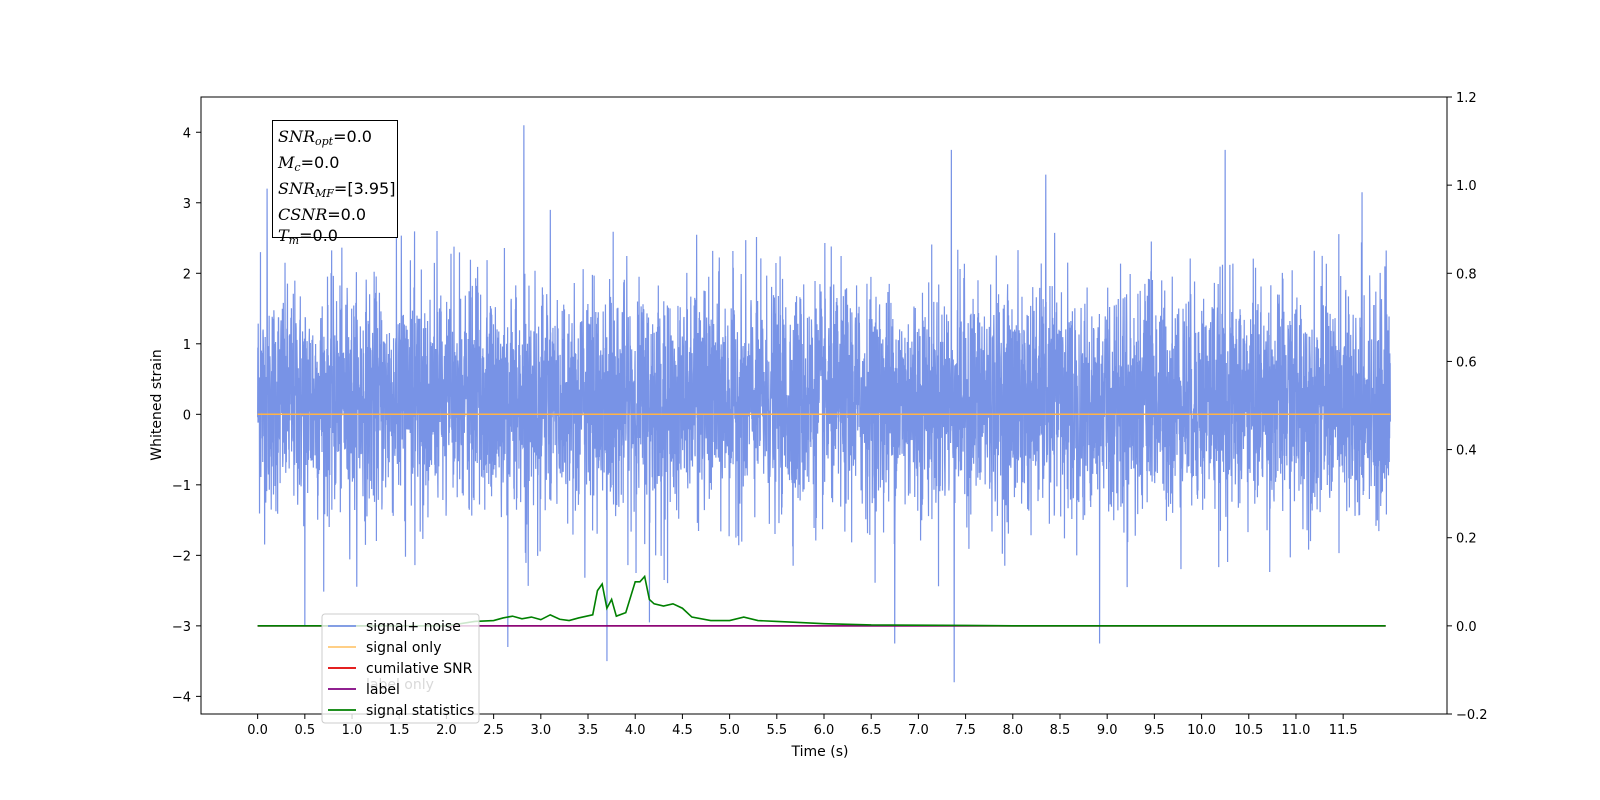  I want to click on annotation-mc: Mc=0.0, so click(309, 163).